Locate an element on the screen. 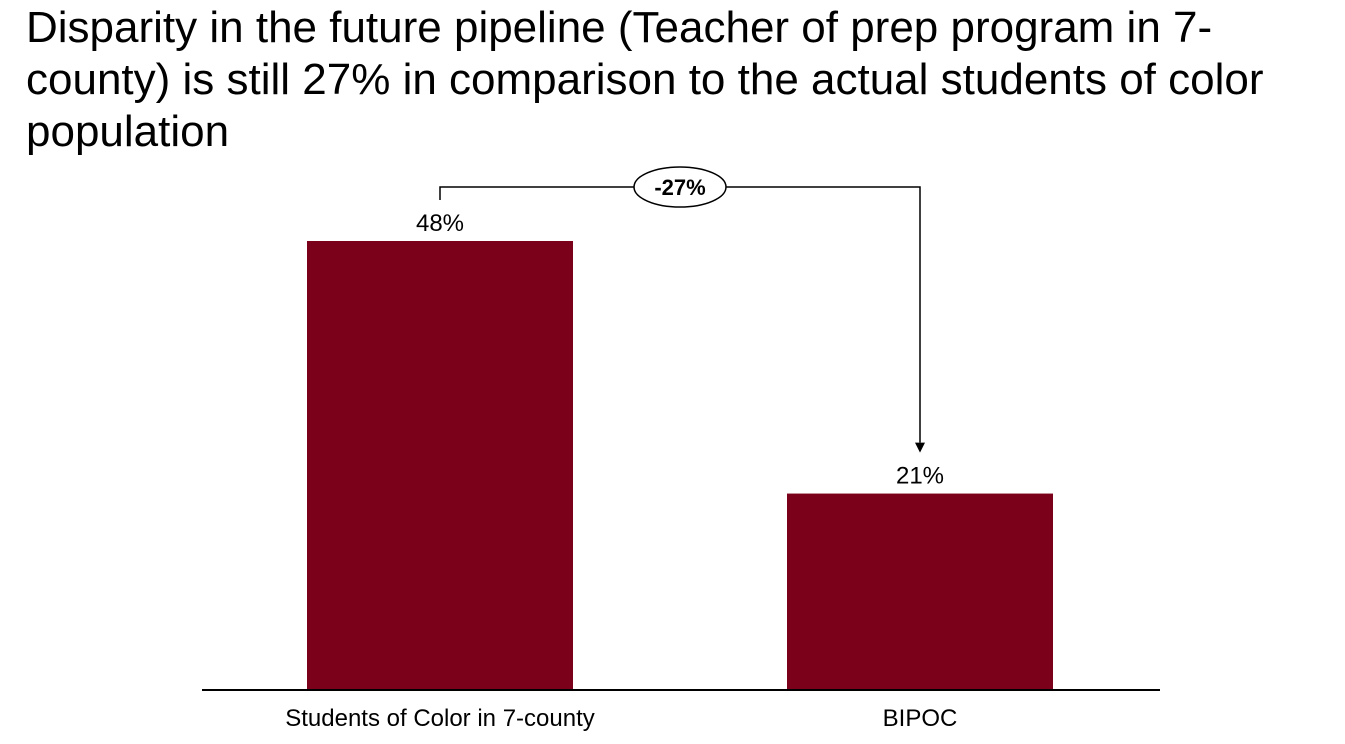 This screenshot has width=1345, height=744. difference-arrowhead is located at coordinates (920, 447).